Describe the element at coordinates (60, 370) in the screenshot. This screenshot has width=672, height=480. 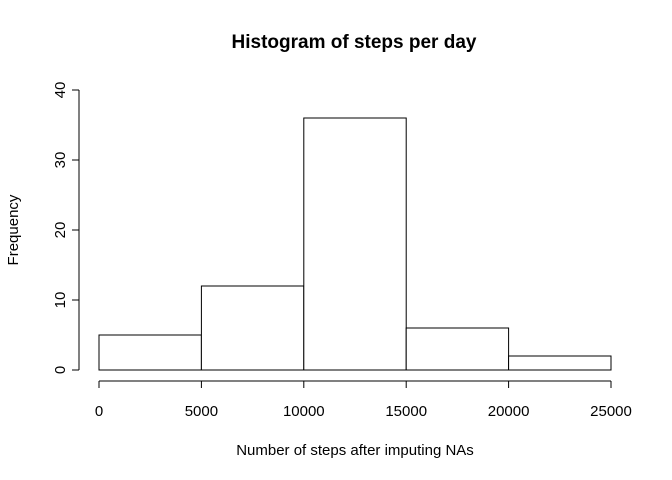
I see `y-tick-label-0: 0` at that location.